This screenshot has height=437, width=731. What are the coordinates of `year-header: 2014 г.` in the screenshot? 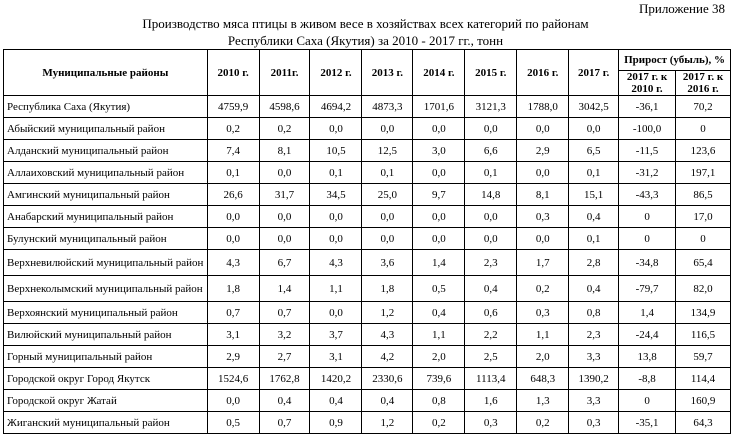 It's located at (439, 72).